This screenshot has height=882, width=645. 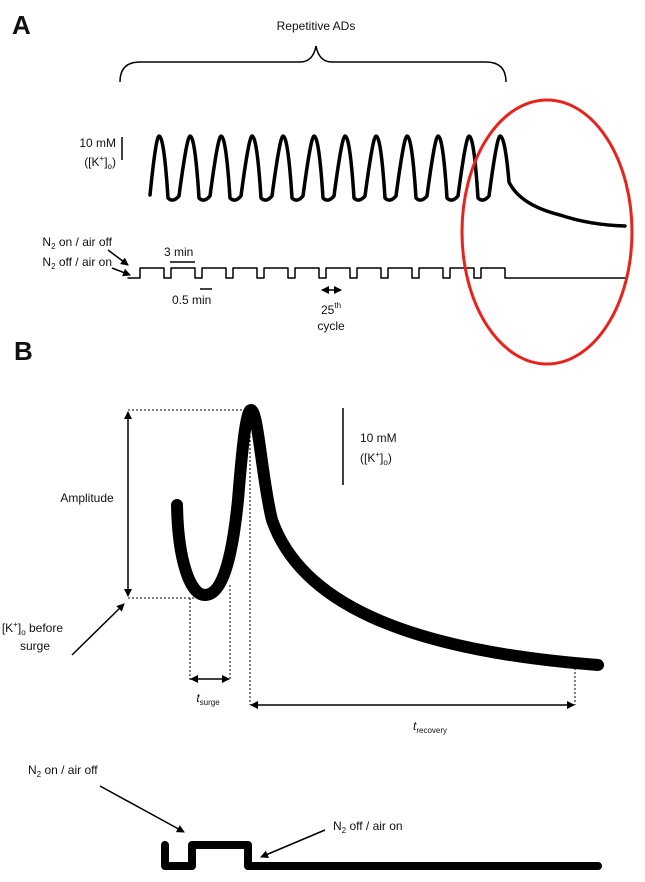 I want to click on duration-on: 3 min, so click(x=178, y=252).